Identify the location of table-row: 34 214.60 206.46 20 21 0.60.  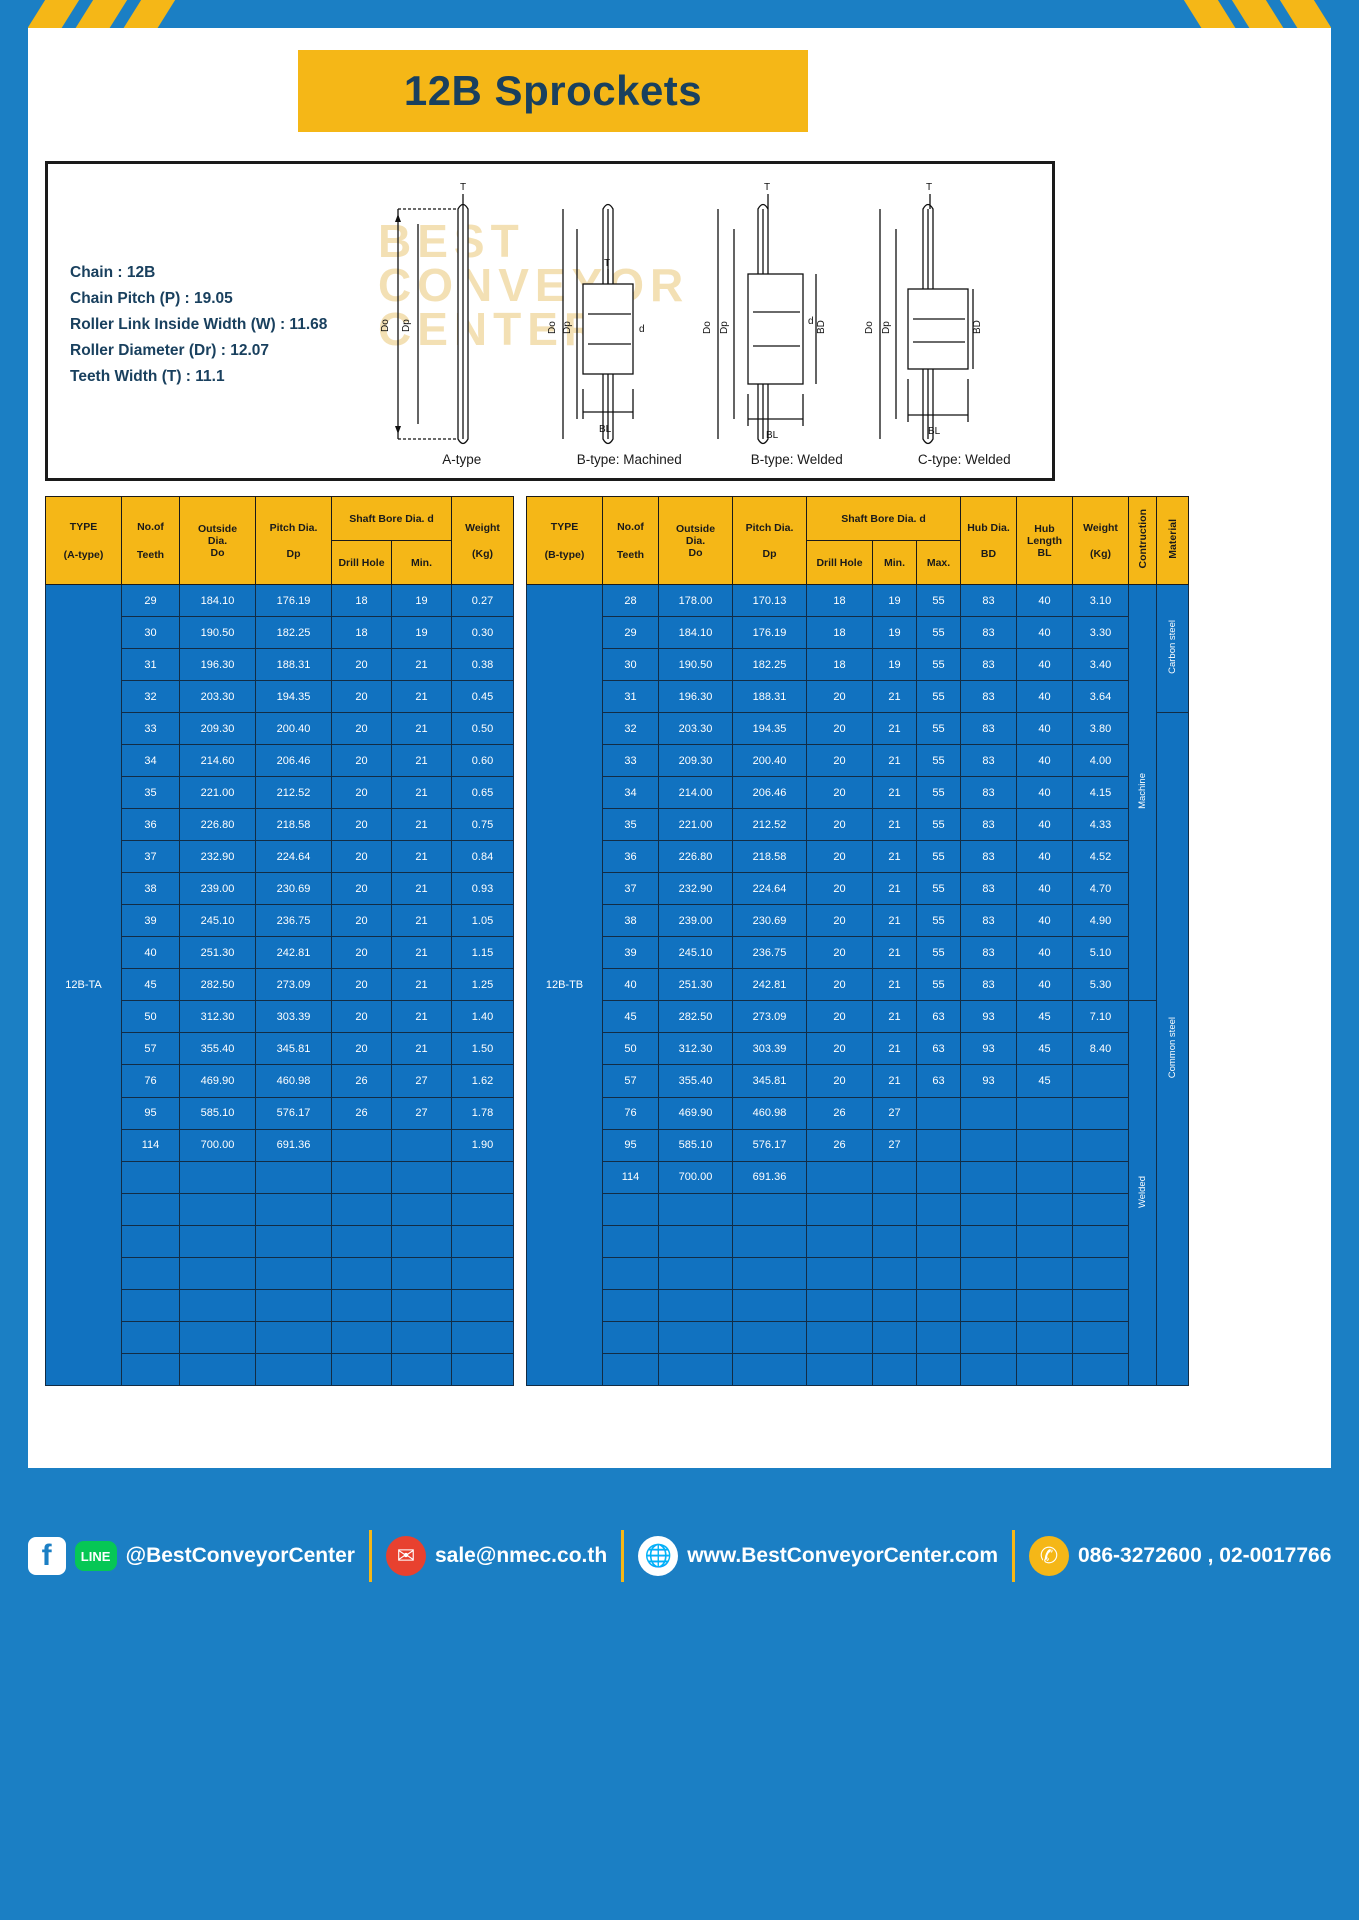
(280, 761).